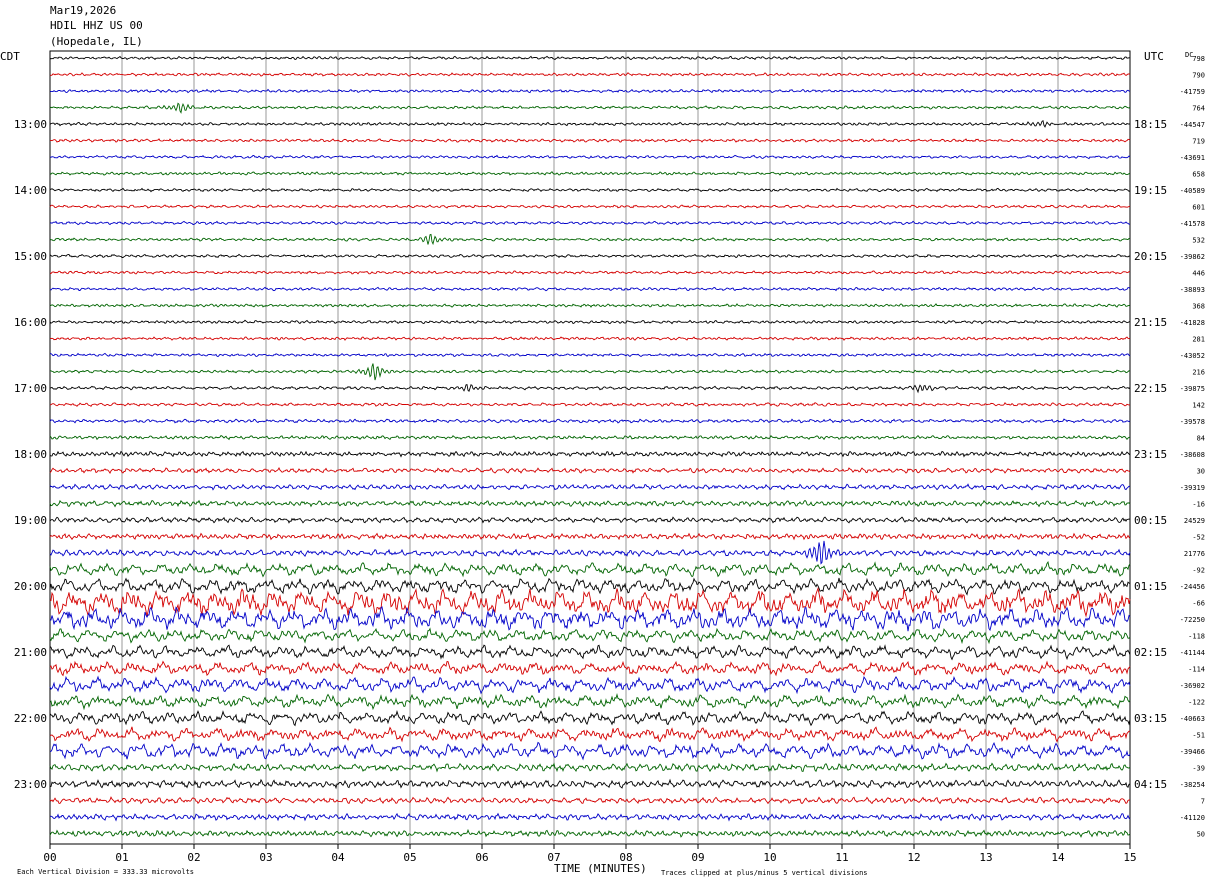 Image resolution: width=1210 pixels, height=886 pixels. Describe the element at coordinates (1198, 406) in the screenshot. I see `dc-offset-value: 142` at that location.